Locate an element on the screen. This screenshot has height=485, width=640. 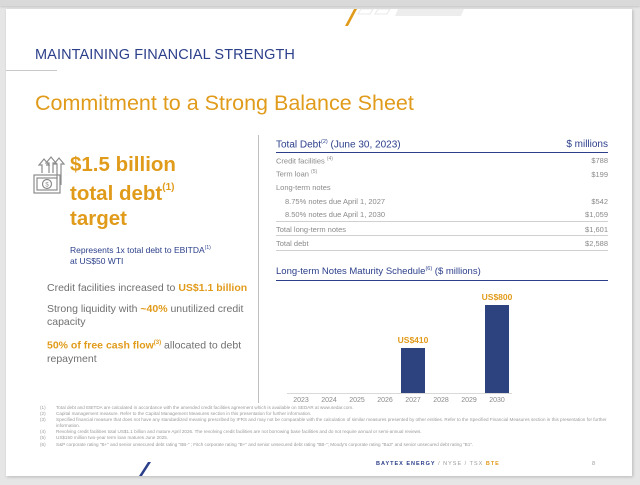
column-divider is located at coordinates (258, 269).